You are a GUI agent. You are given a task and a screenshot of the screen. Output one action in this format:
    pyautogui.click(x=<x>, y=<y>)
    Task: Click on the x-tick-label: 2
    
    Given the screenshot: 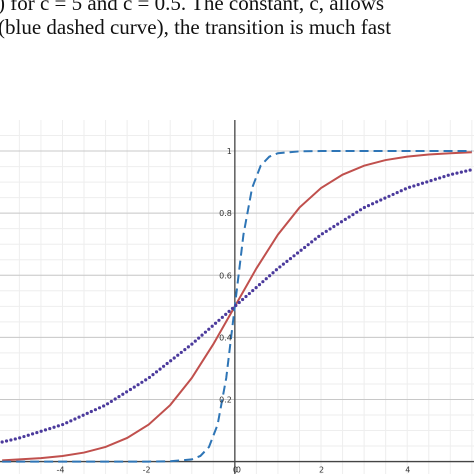 What is the action you would take?
    pyautogui.click(x=321, y=470)
    